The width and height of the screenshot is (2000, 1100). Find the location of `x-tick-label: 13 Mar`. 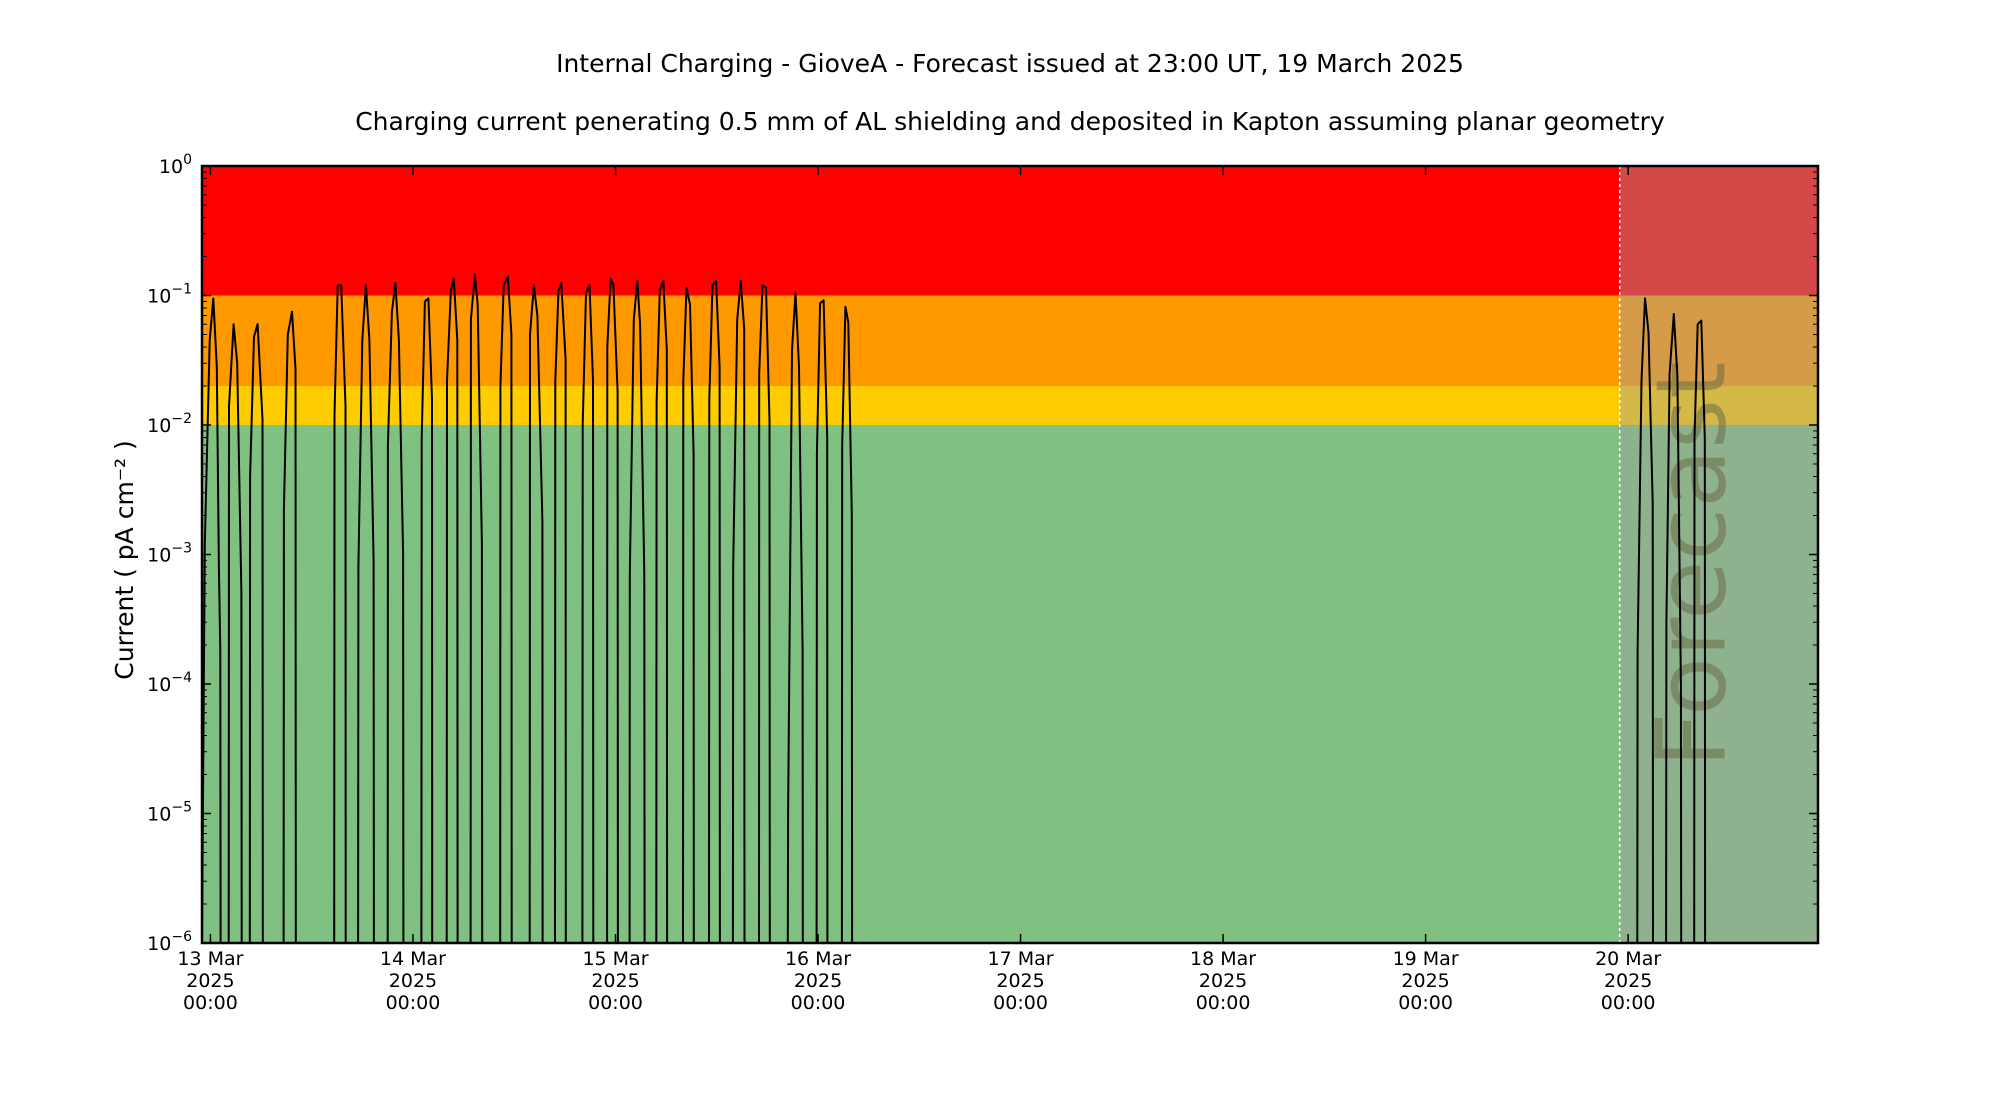

x-tick-label: 13 Mar is located at coordinates (210, 959).